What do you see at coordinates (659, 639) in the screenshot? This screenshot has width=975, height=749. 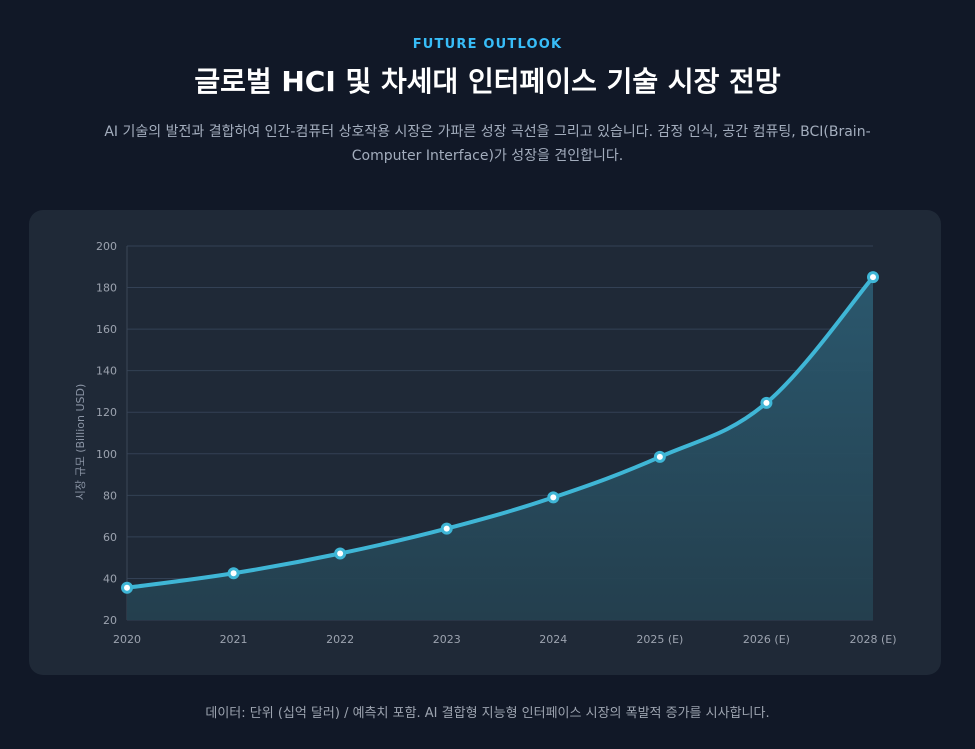 I see `x-tick-label: 2025 (E)` at bounding box center [659, 639].